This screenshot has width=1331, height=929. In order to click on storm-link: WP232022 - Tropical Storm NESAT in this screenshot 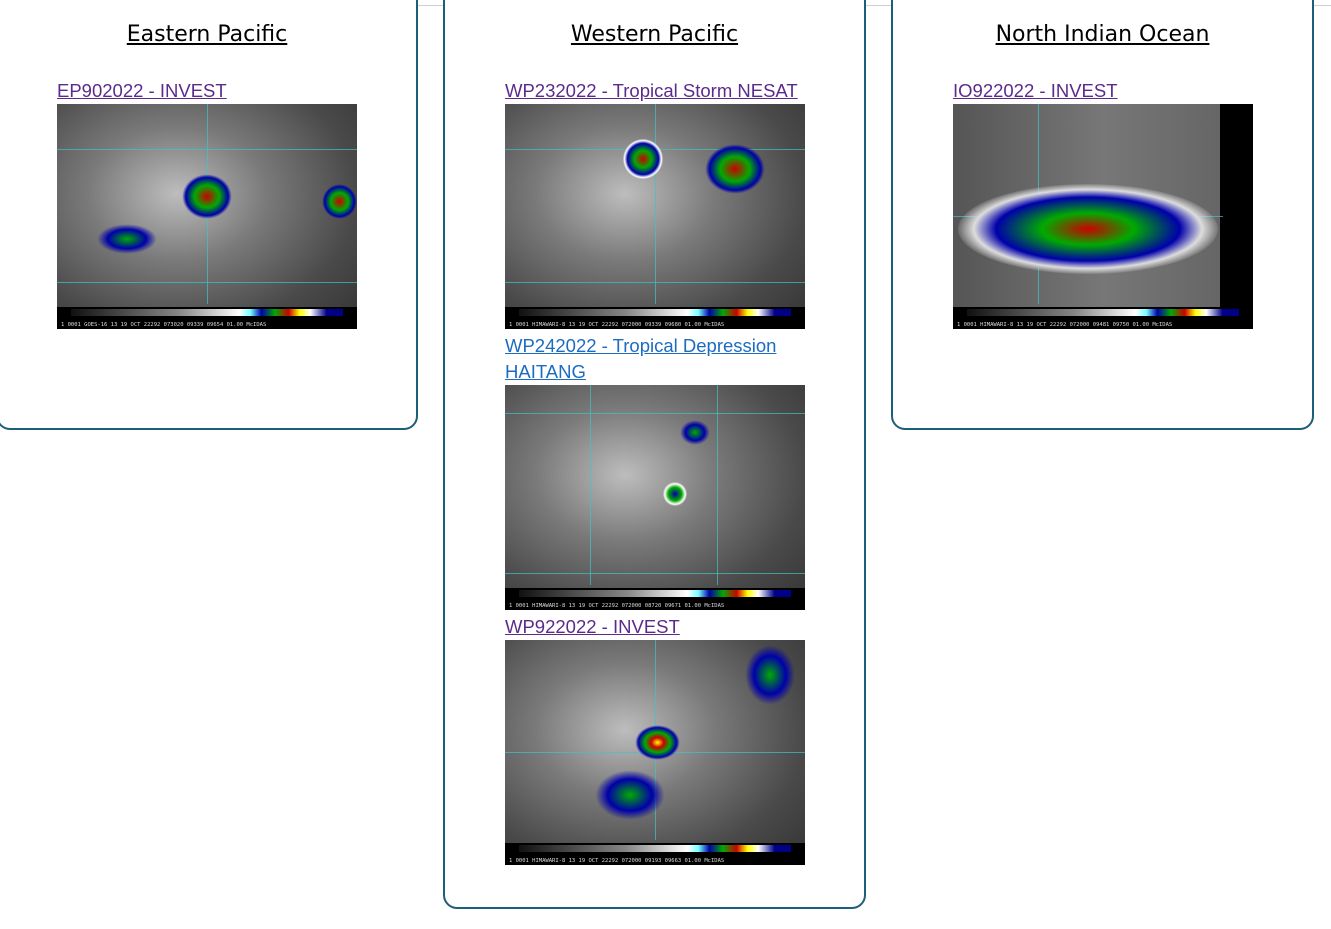, I will do `click(651, 90)`.